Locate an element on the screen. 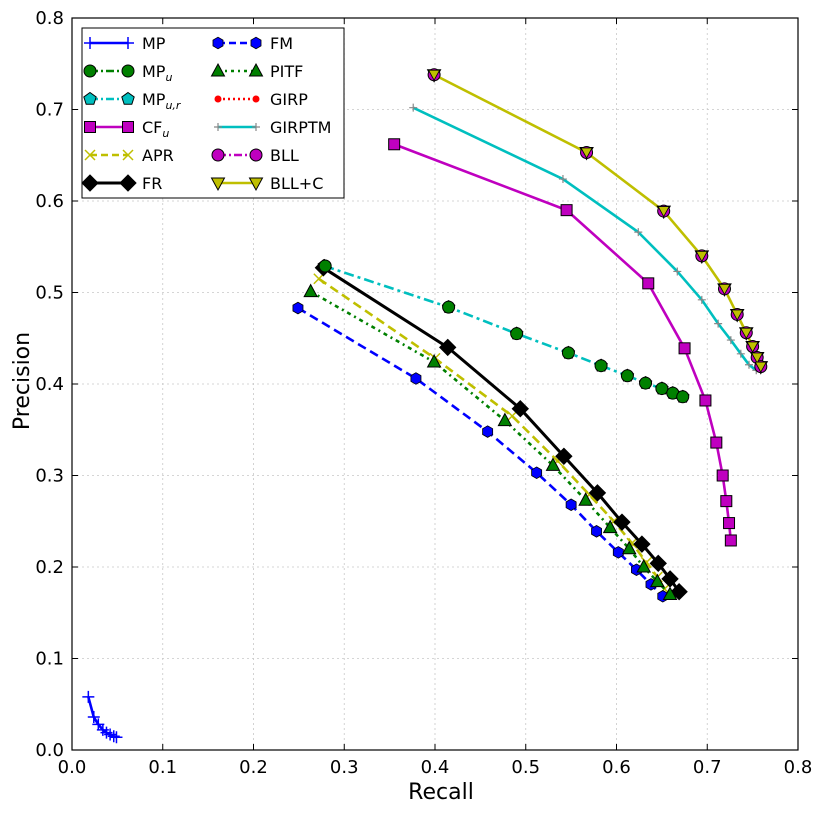 This screenshot has height=814, width=830. legend-item-fm: FM is located at coordinates (252, 43).